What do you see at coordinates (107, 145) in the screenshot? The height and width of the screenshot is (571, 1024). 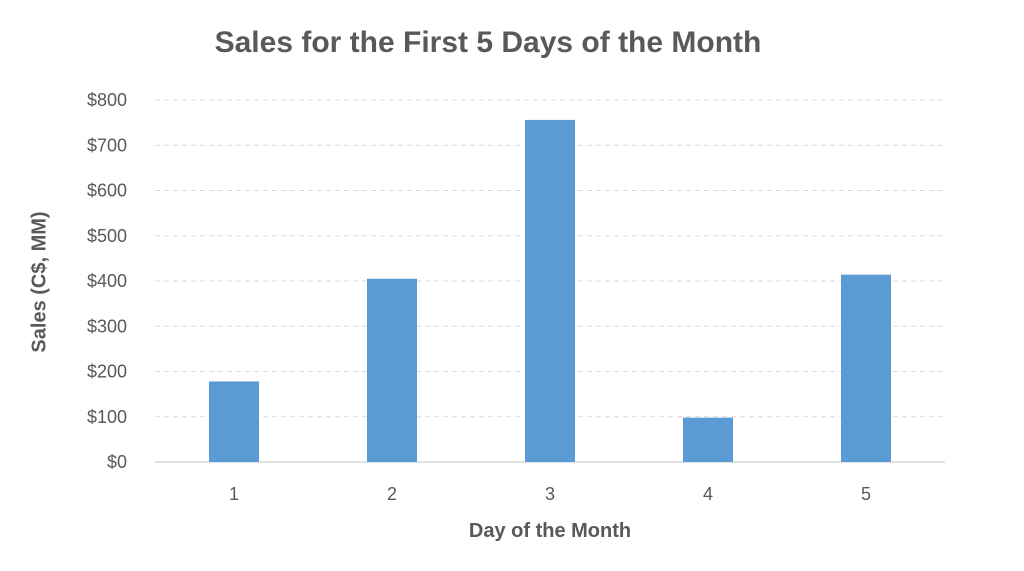 I see `y-tick-label: $700` at bounding box center [107, 145].